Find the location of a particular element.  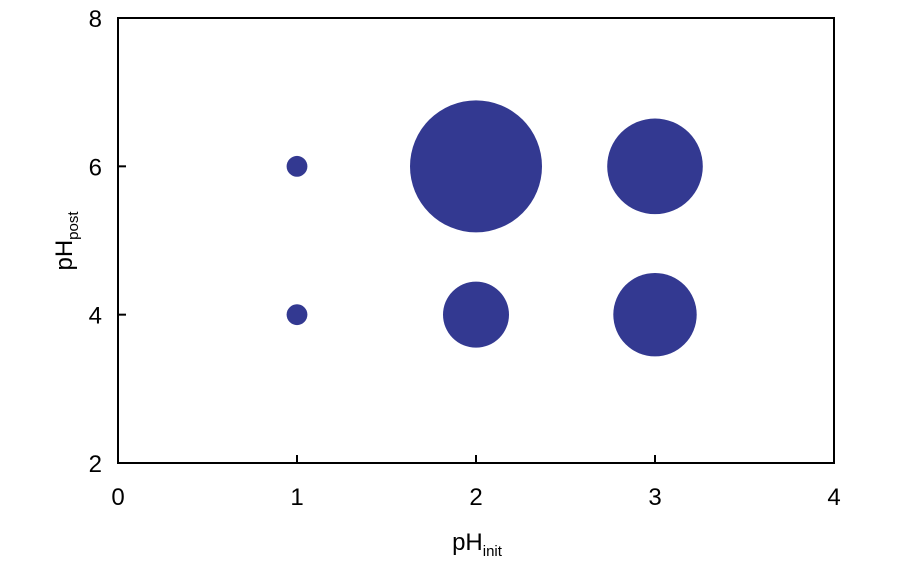

x-tick-label: 0 is located at coordinates (117, 497).